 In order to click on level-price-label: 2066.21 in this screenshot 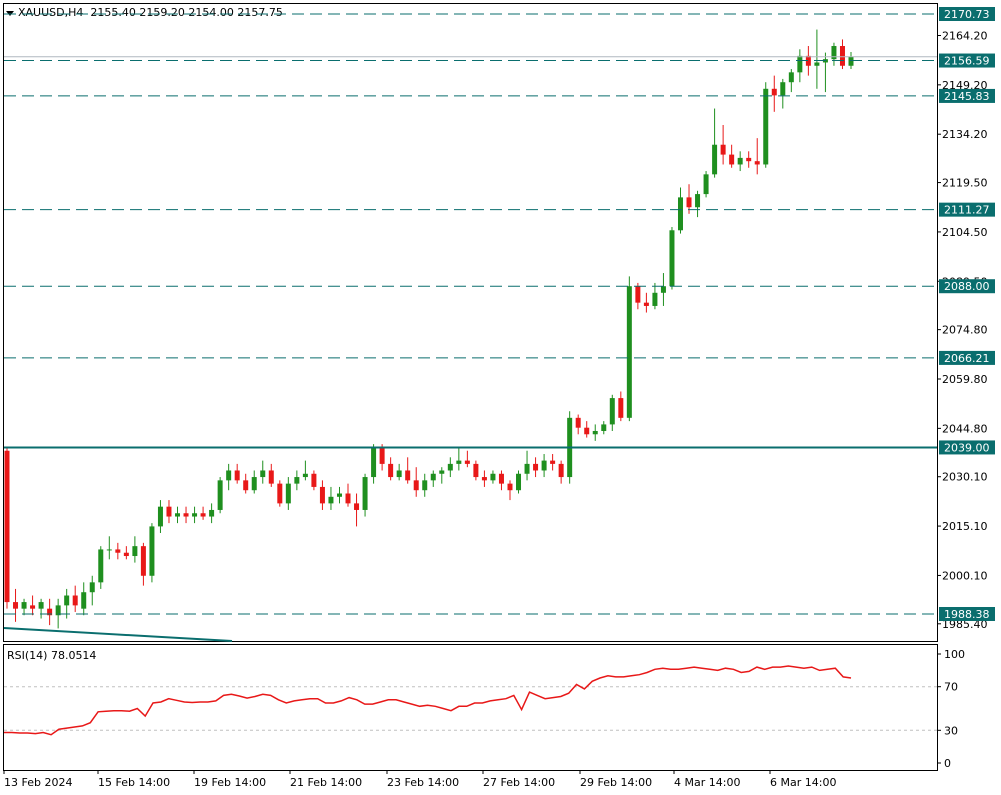, I will do `click(967, 358)`.